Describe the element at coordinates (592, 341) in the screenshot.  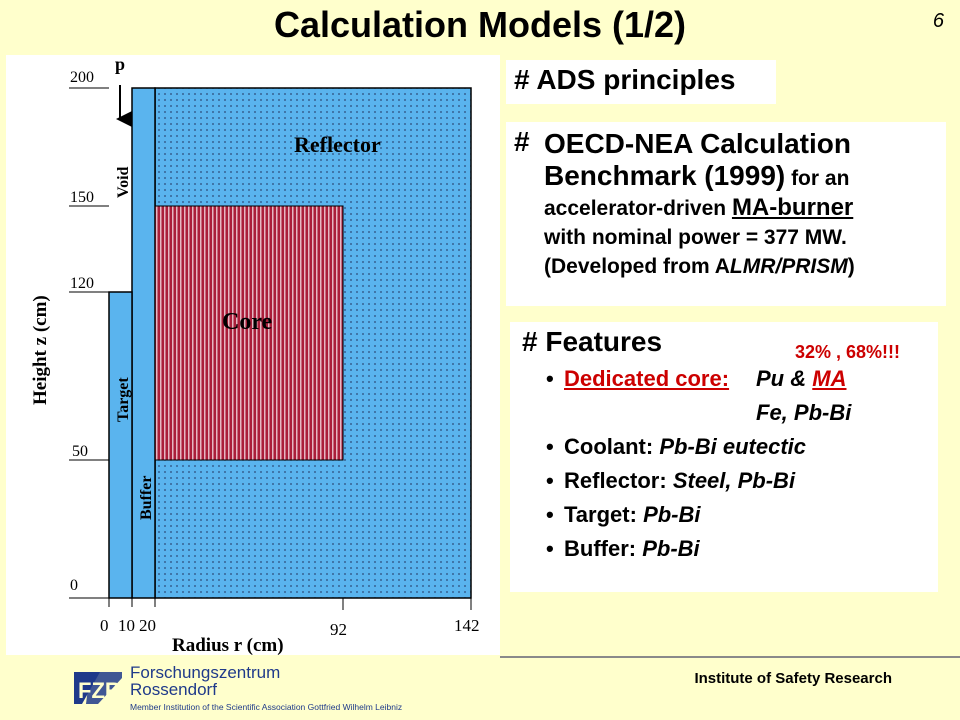
I see `features-heading: # Features` at that location.